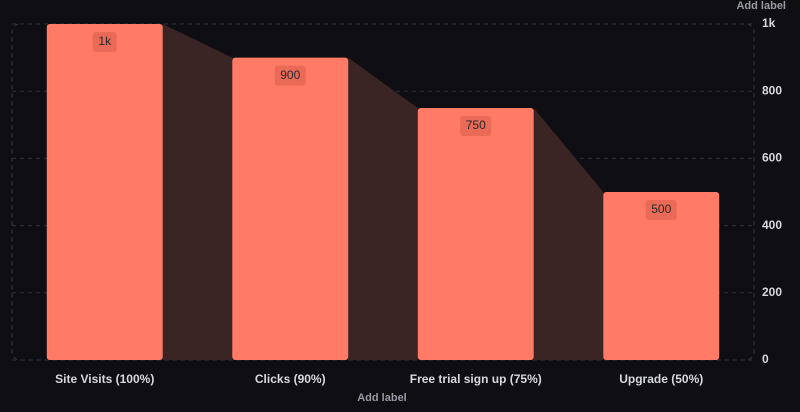  What do you see at coordinates (661, 379) in the screenshot?
I see `x-tick-label: Upgrade (50%)` at bounding box center [661, 379].